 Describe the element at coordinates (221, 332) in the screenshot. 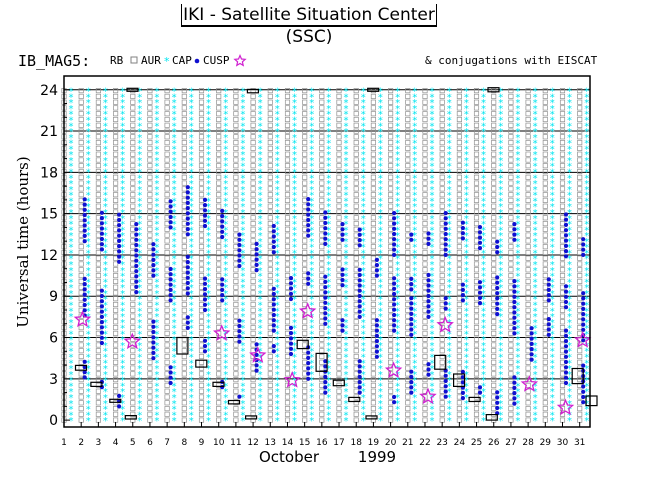

I see `eiscat-star` at that location.